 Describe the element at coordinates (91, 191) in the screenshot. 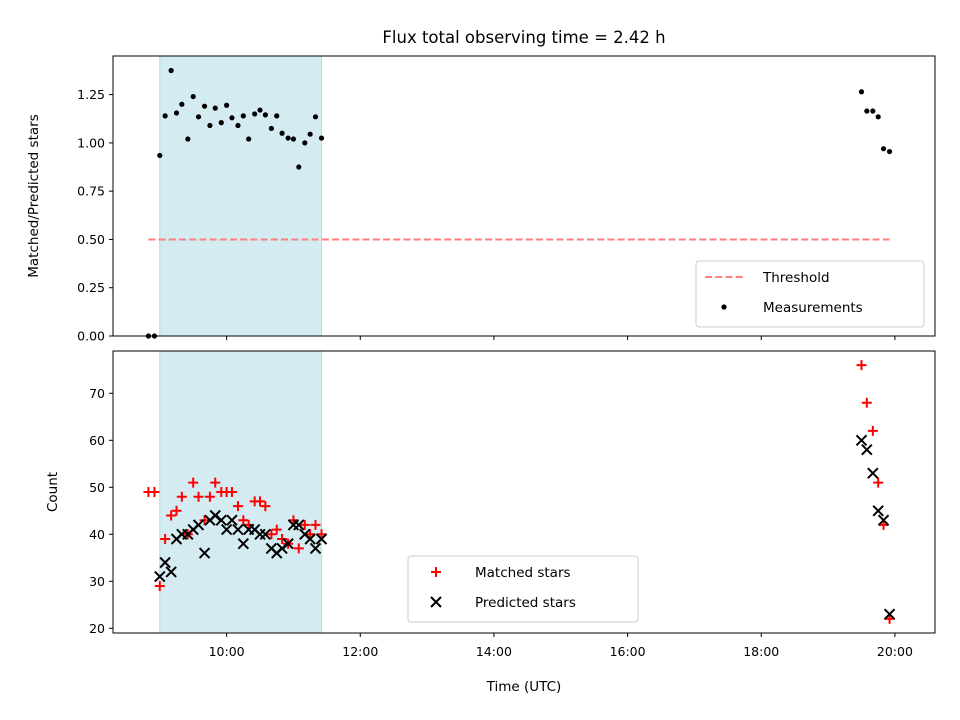

I see `y-tick-label: 0.75` at that location.